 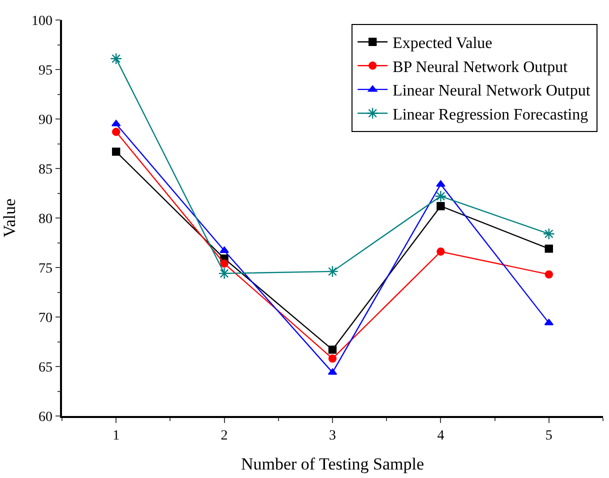 What do you see at coordinates (480, 67) in the screenshot?
I see `legend-label: BP Neural Network Output` at bounding box center [480, 67].